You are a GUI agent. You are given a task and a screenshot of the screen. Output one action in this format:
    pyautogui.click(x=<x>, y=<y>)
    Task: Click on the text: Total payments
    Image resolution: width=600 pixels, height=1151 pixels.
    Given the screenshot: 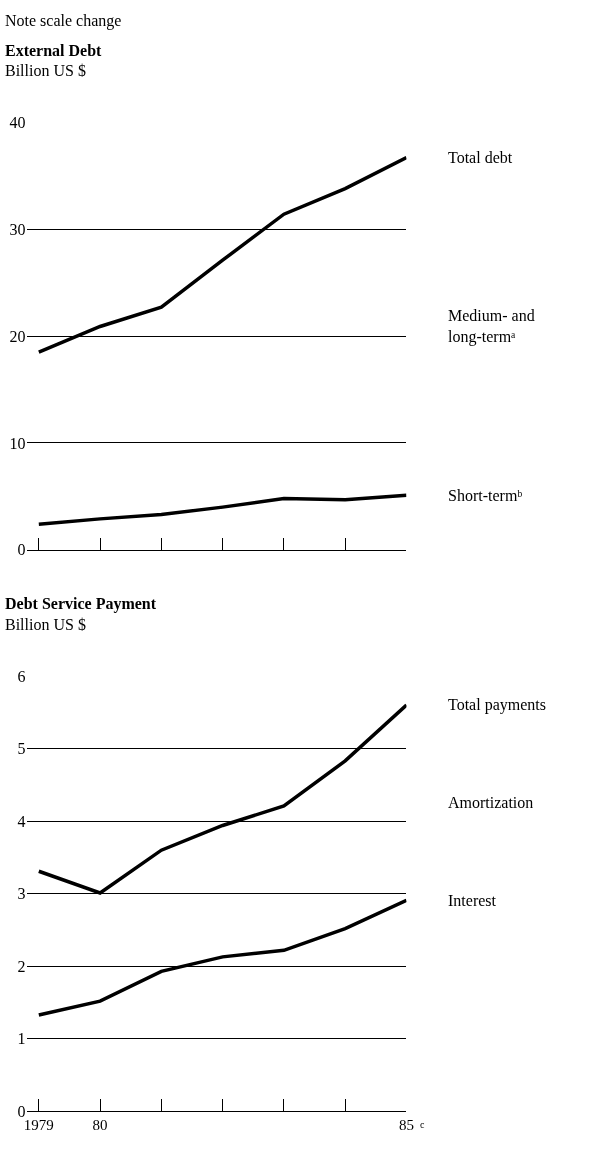 What is the action you would take?
    pyautogui.click(x=497, y=705)
    